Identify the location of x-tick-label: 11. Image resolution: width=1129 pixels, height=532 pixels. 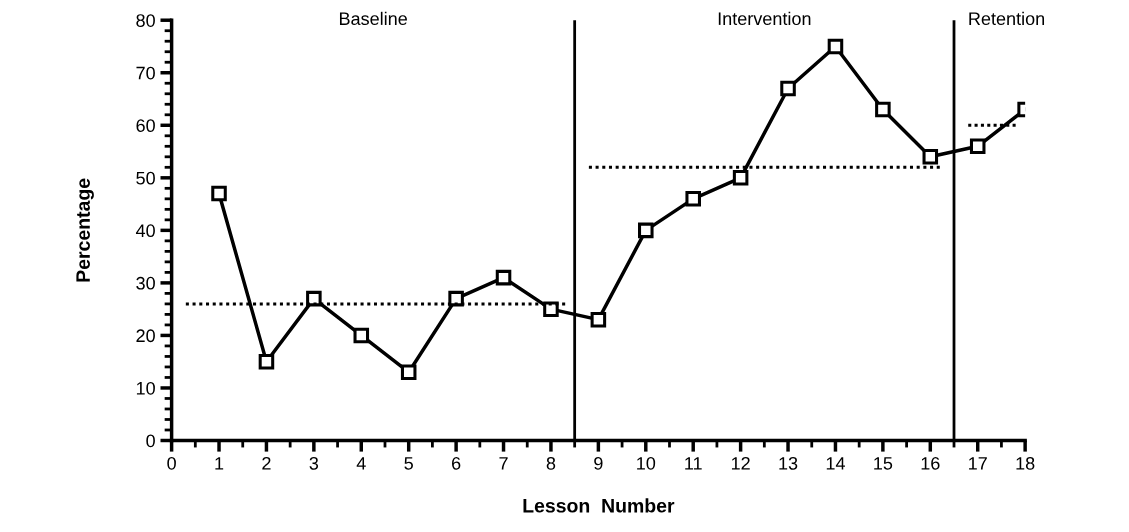
(693, 463).